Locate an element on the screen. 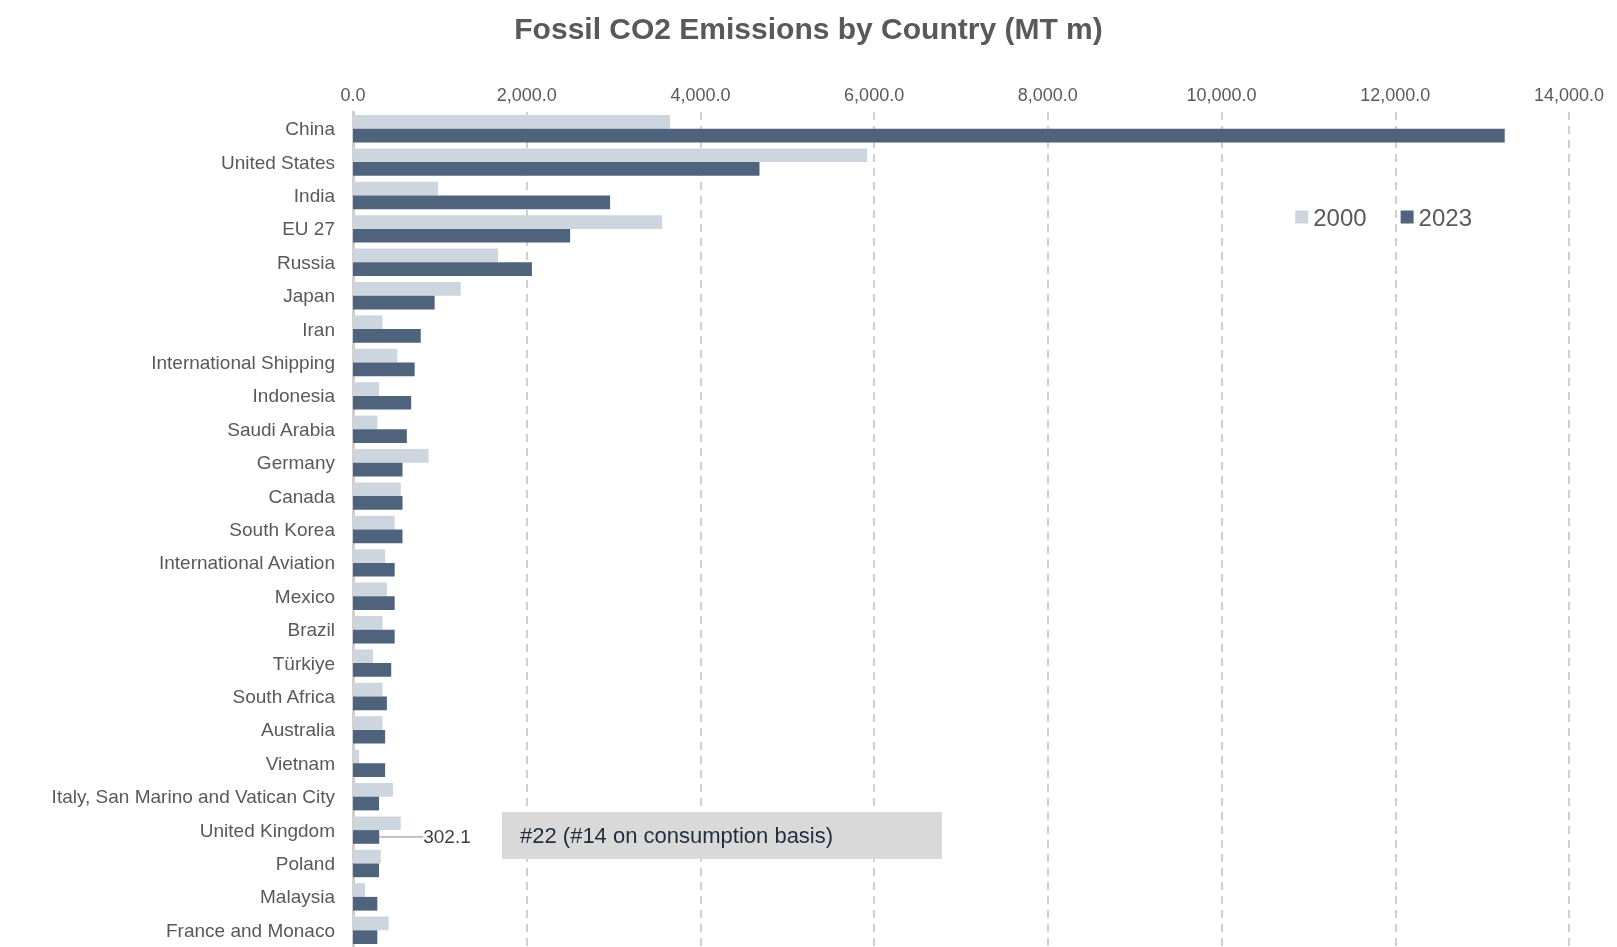 The image size is (1617, 947). y-tick-label: United States is located at coordinates (277, 162).